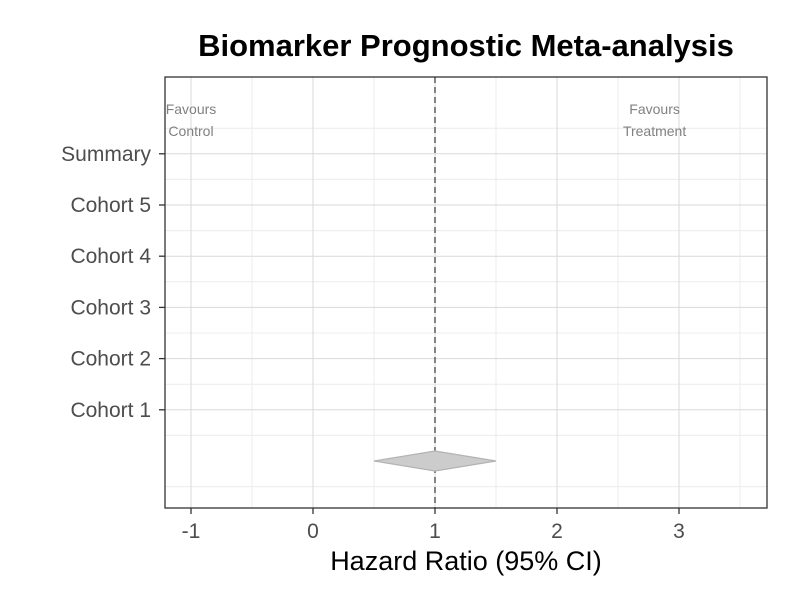  I want to click on x-tick-label: 2, so click(557, 531).